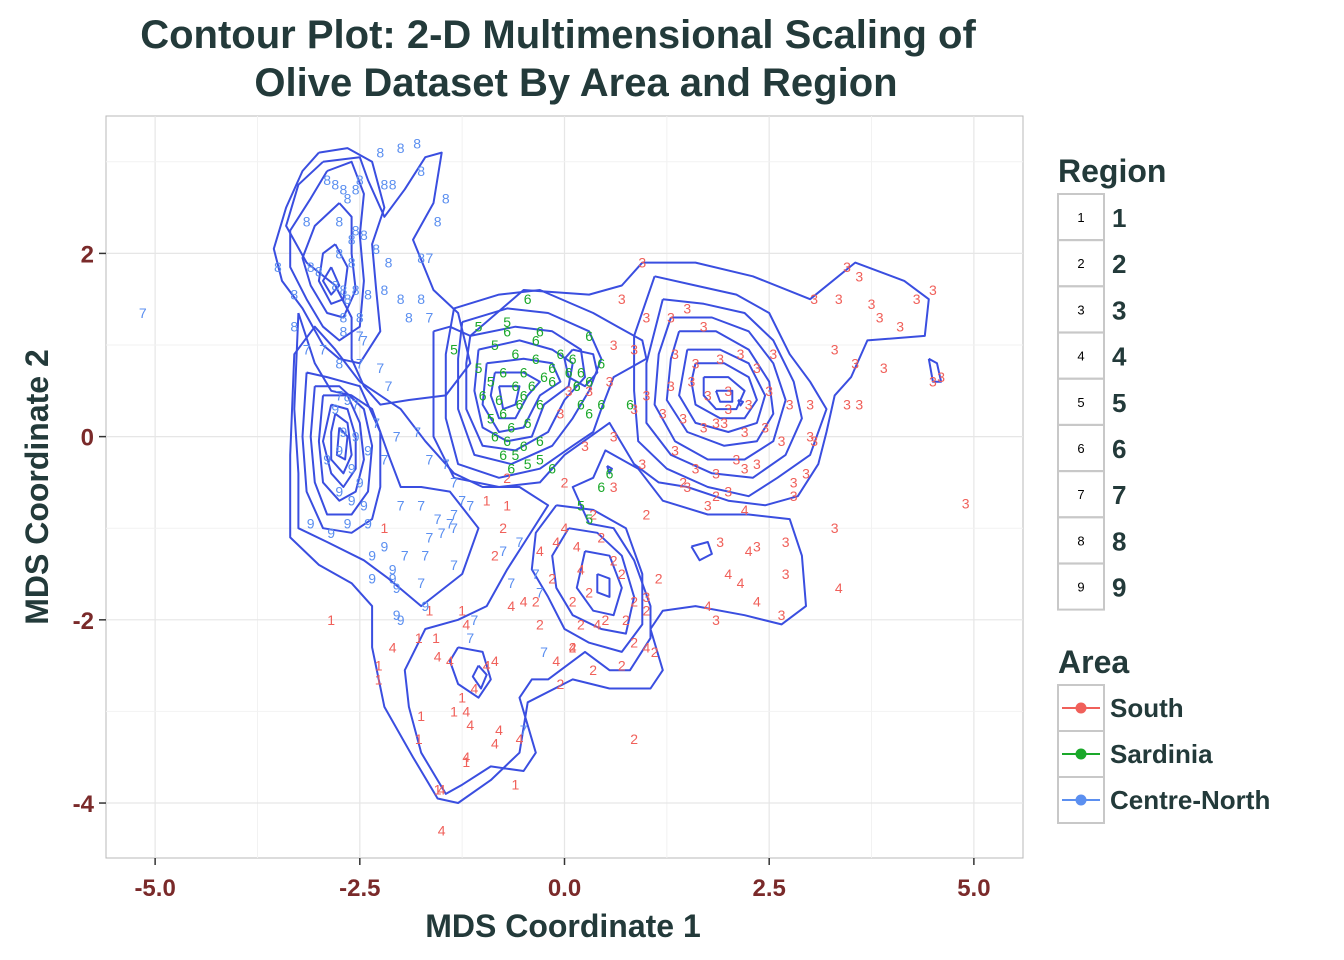 The height and width of the screenshot is (960, 1344). What do you see at coordinates (1147, 708) in the screenshot?
I see `area-legend-label: South` at bounding box center [1147, 708].